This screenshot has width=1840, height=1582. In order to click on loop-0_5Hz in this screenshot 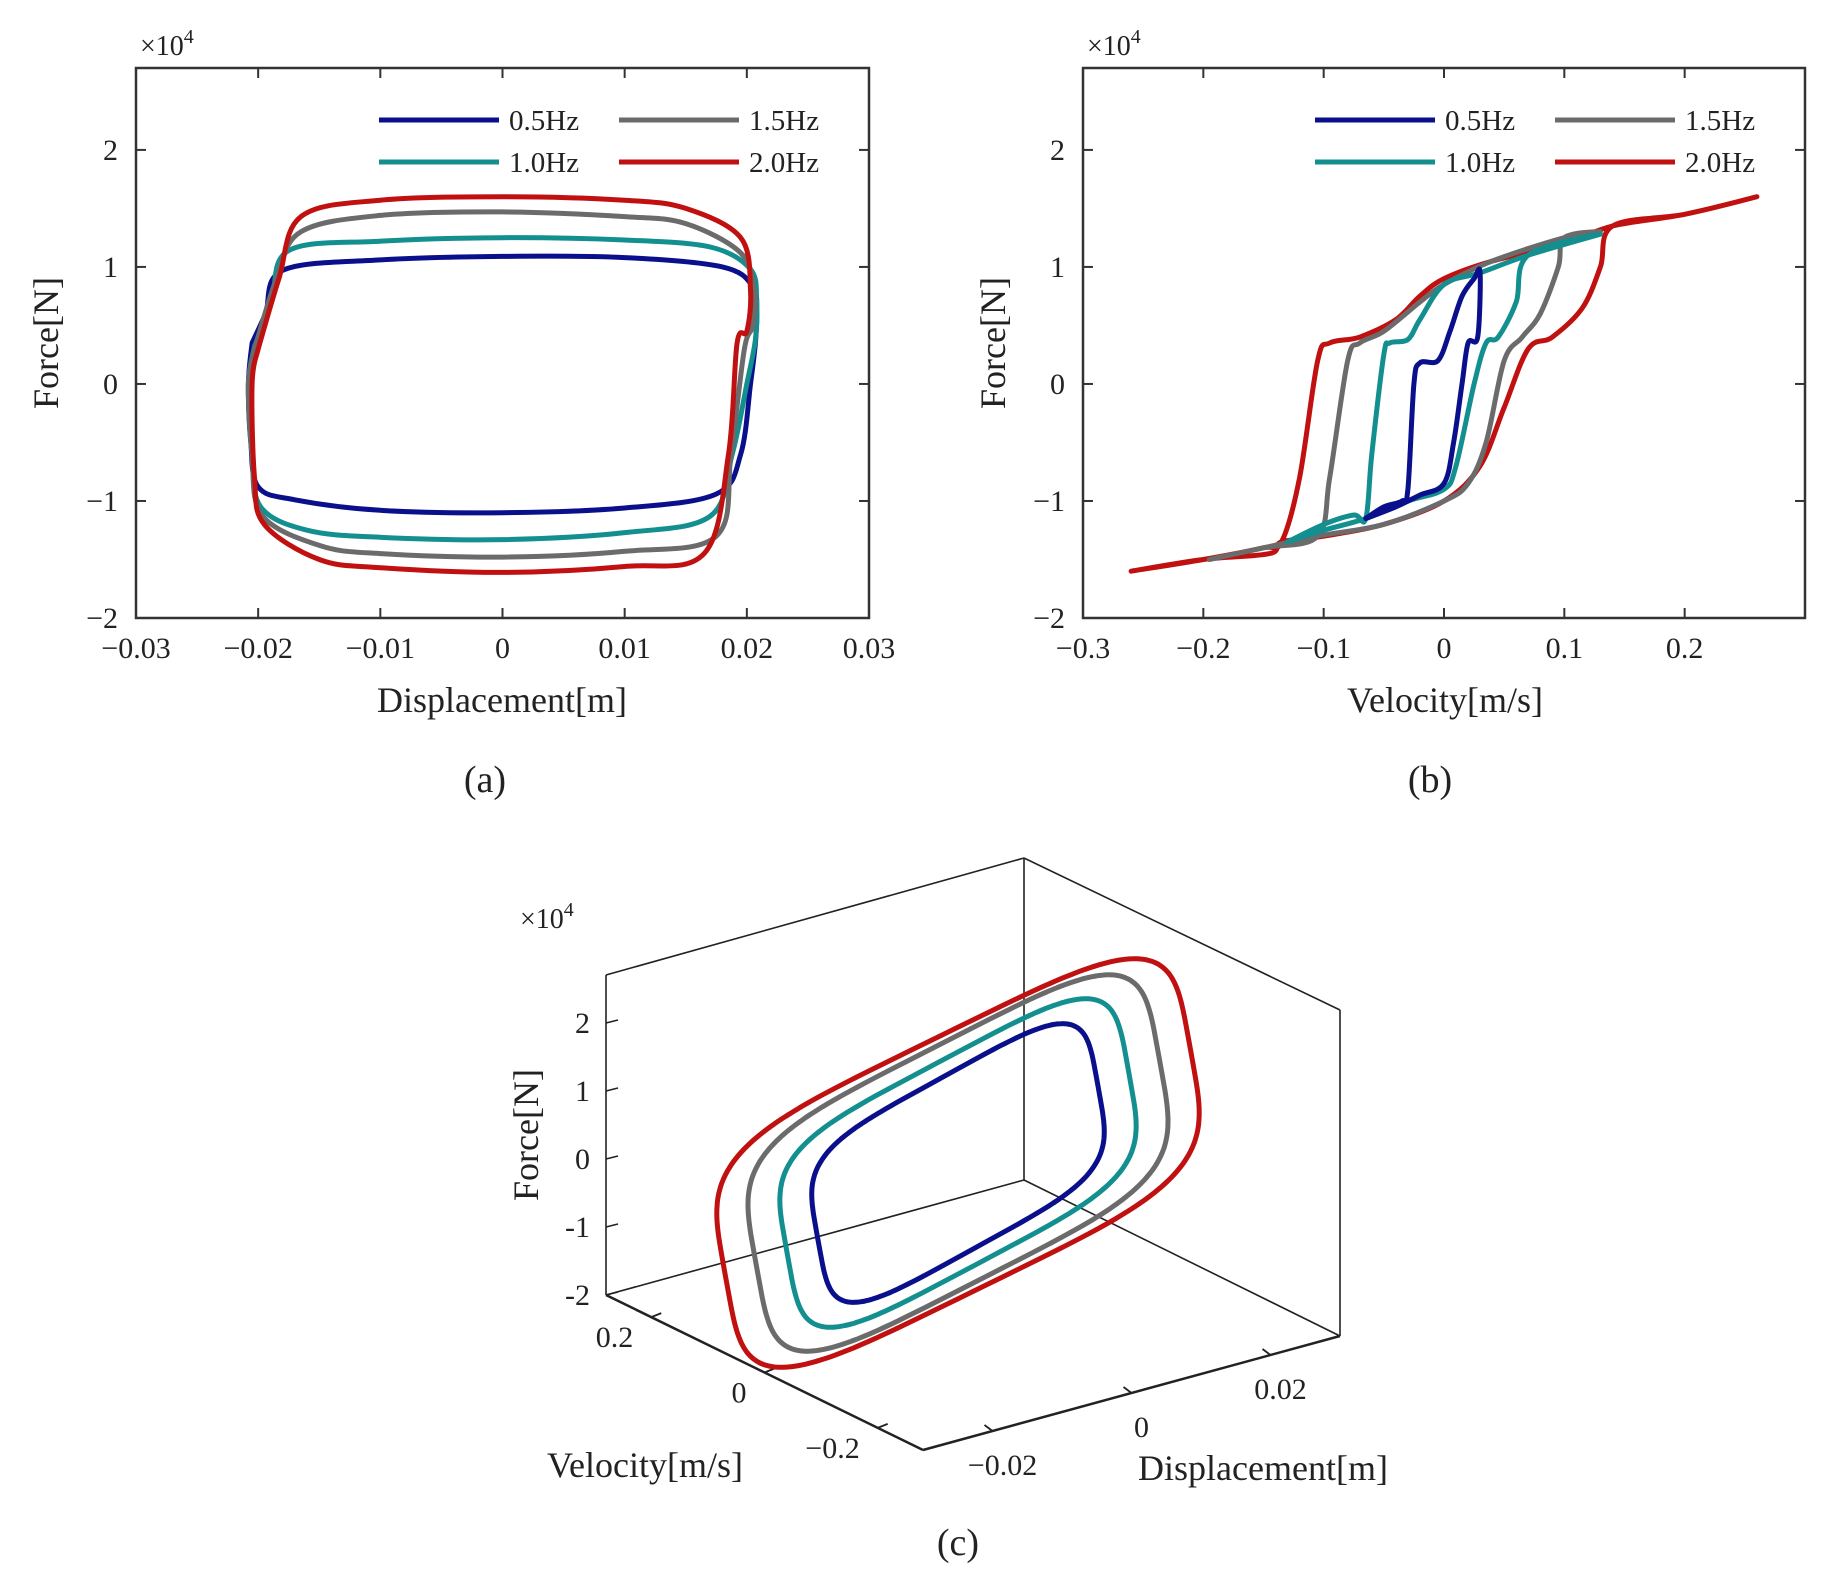, I will do `click(958, 1163)`.